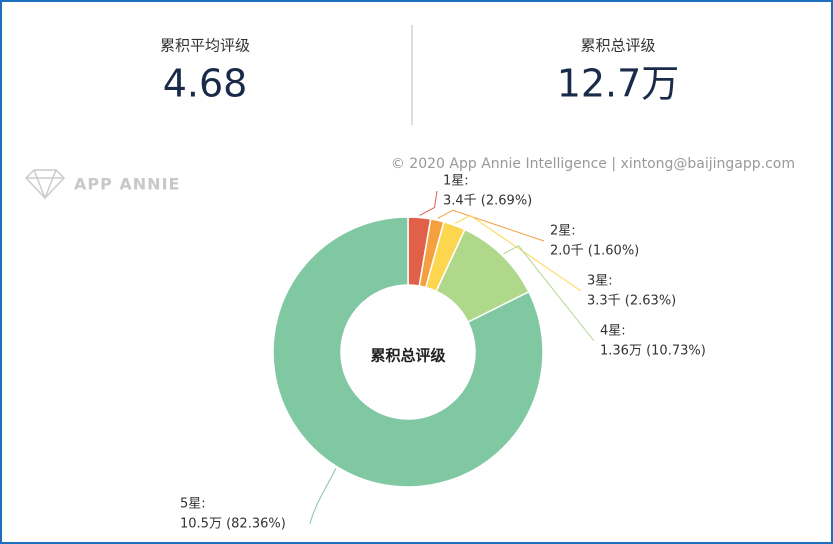 This screenshot has height=544, width=833. Describe the element at coordinates (45, 185) in the screenshot. I see `logo-icon` at that location.